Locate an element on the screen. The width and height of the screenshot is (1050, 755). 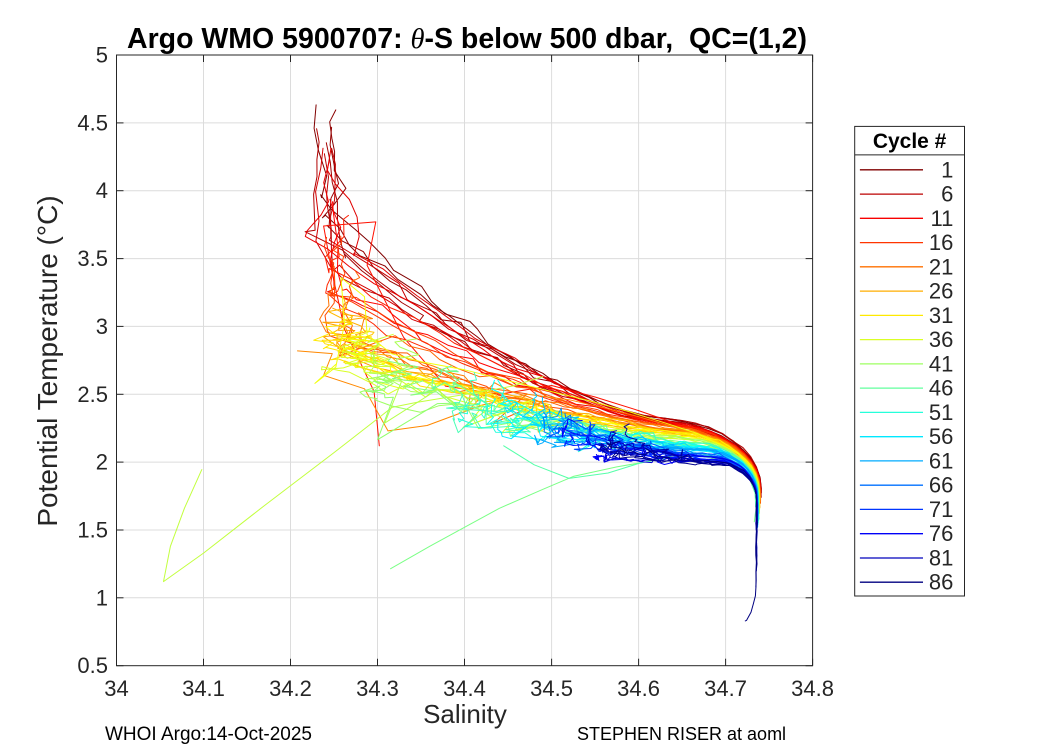
svg-text: STEPHEN RISER at aoml is located at coordinates (681, 734).